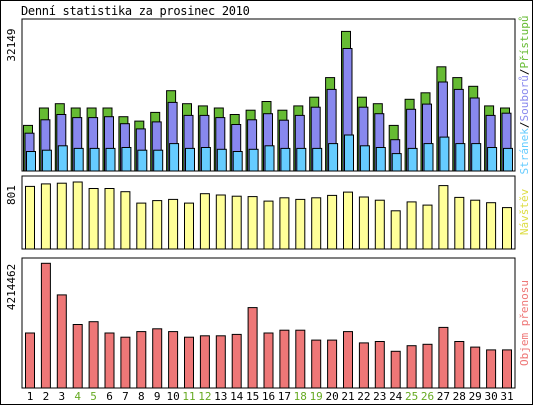  Describe the element at coordinates (77, 396) in the screenshot. I see `x-tick-label: 4` at that location.